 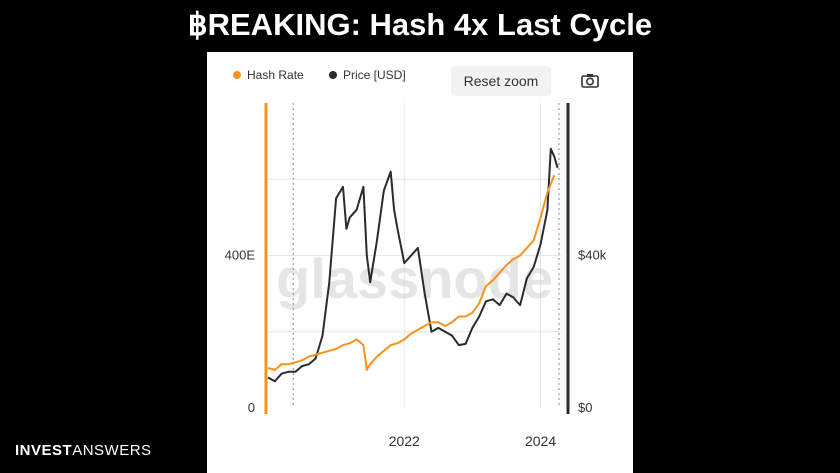 What do you see at coordinates (585, 407) in the screenshot?
I see `y-right-tick-$0: $0` at bounding box center [585, 407].